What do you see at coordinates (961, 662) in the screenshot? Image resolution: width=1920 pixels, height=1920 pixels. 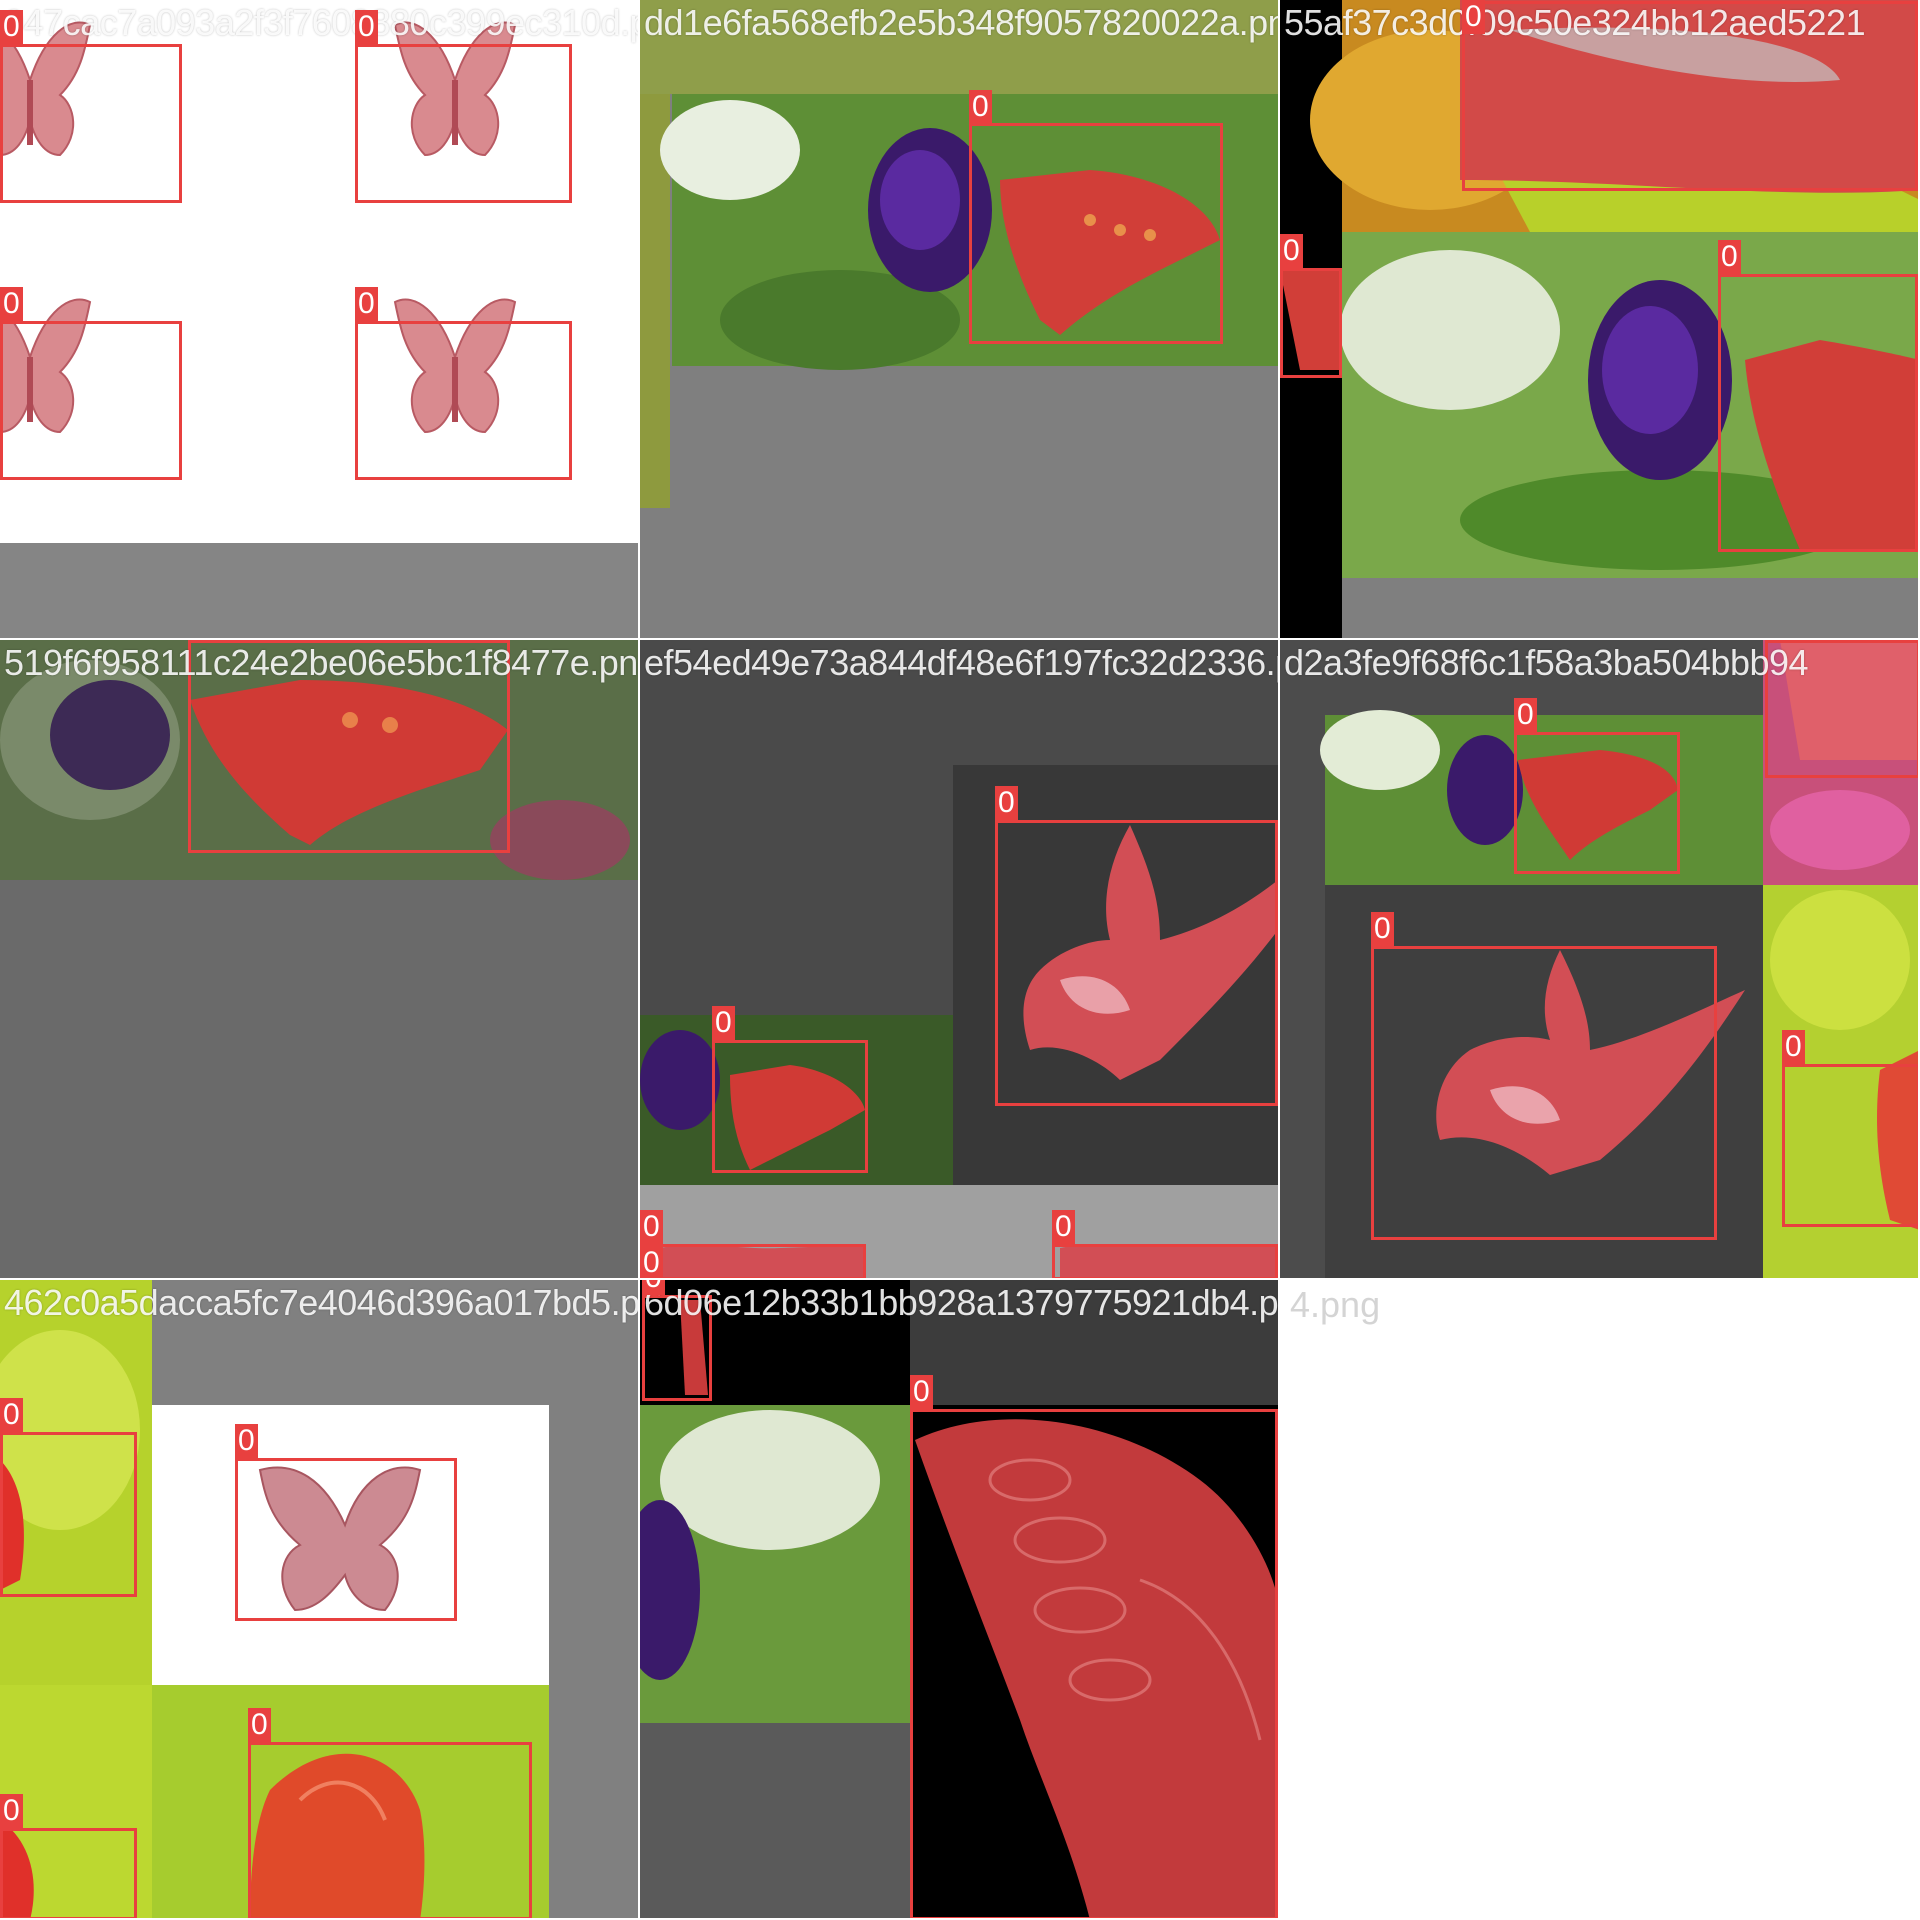 I see `image-filename: ef54ed49e73a844df48e6f197fc32d2336.png` at bounding box center [961, 662].